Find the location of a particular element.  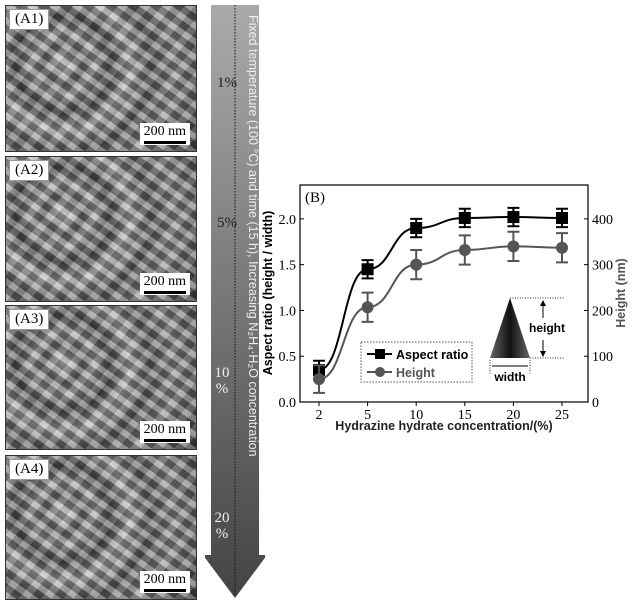

mark-10: 10 % is located at coordinates (222, 381).